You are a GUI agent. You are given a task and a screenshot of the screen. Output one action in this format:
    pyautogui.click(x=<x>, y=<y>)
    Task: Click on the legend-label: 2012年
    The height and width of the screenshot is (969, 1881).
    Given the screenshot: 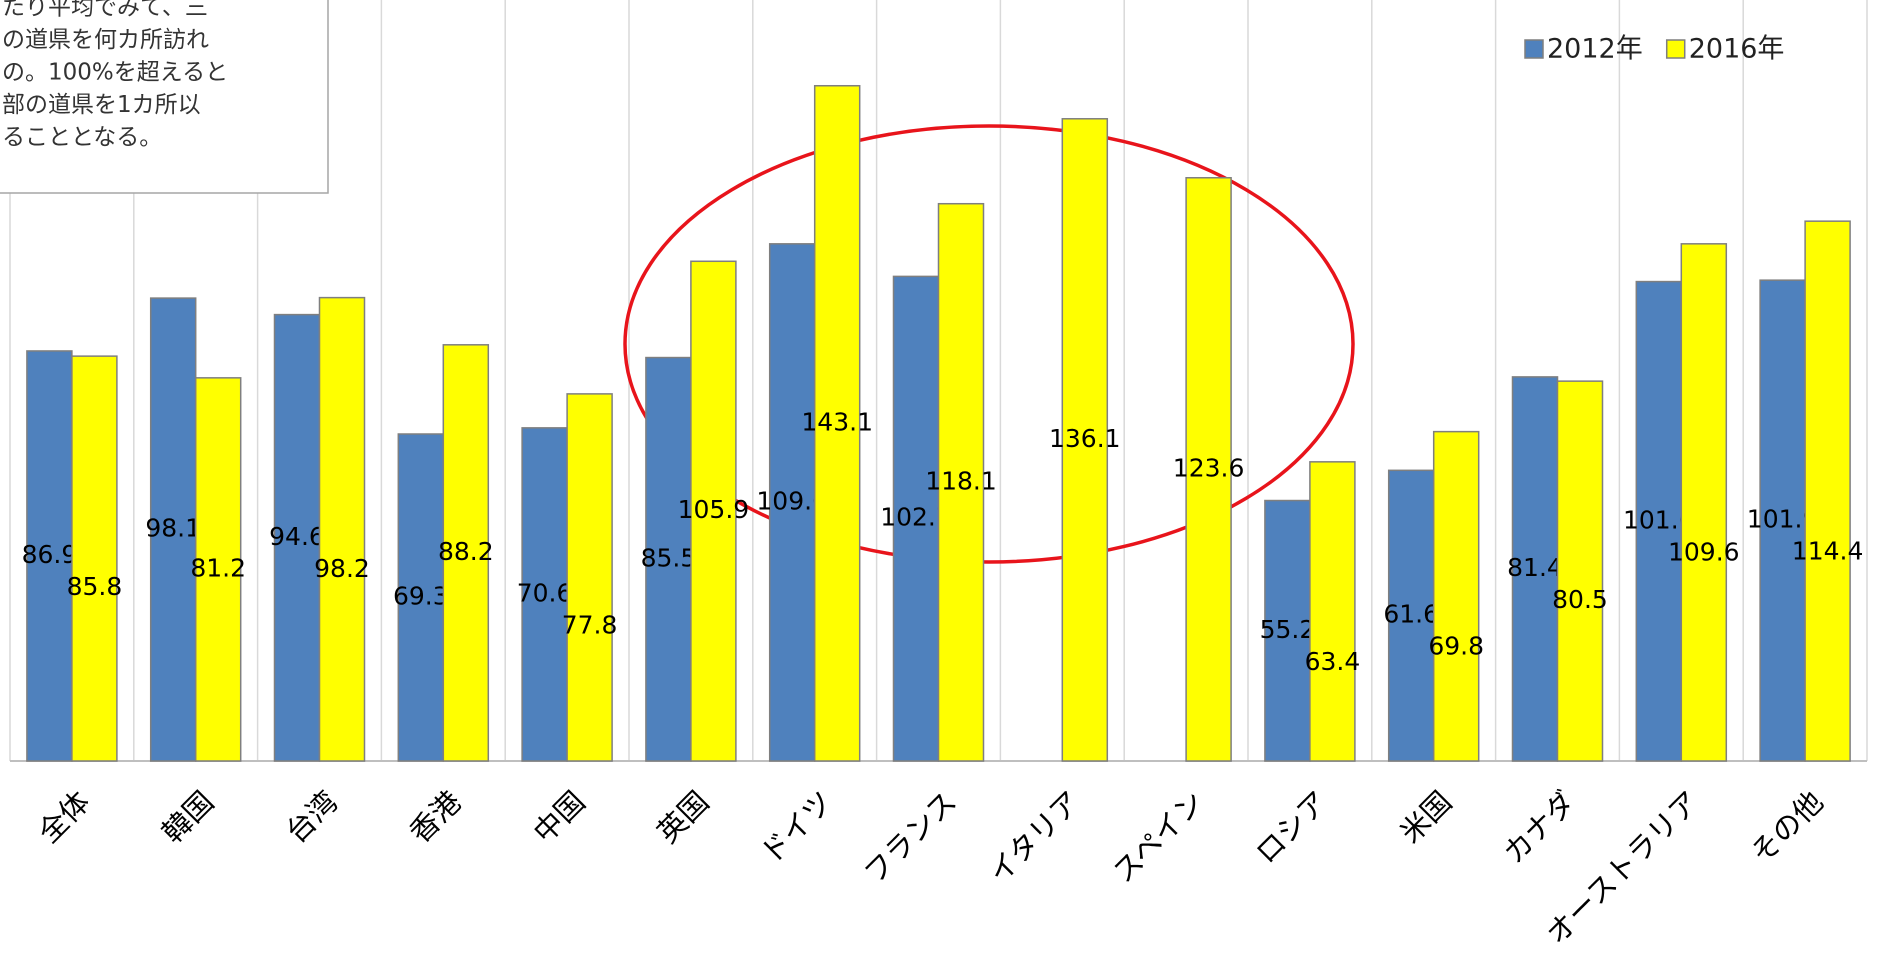 What is the action you would take?
    pyautogui.click(x=1595, y=49)
    